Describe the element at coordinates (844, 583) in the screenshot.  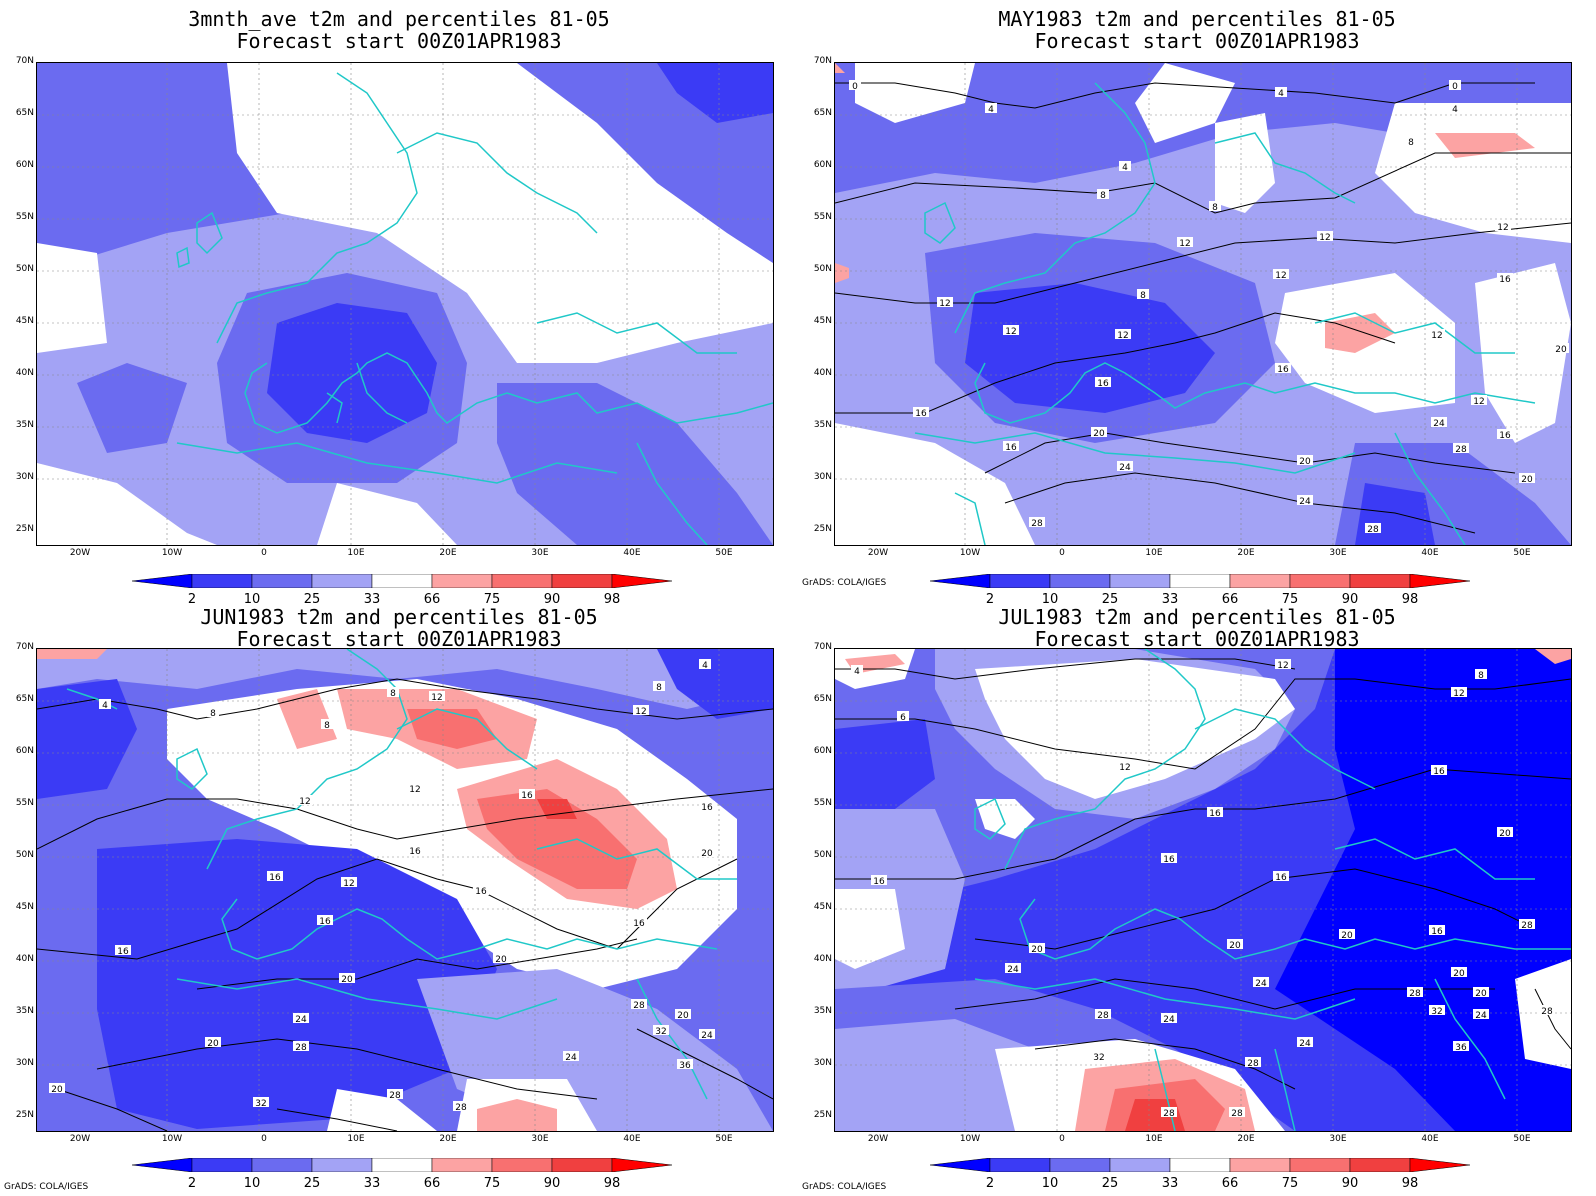
I see `grads-credit: GrADS: COLA/IGES` at that location.